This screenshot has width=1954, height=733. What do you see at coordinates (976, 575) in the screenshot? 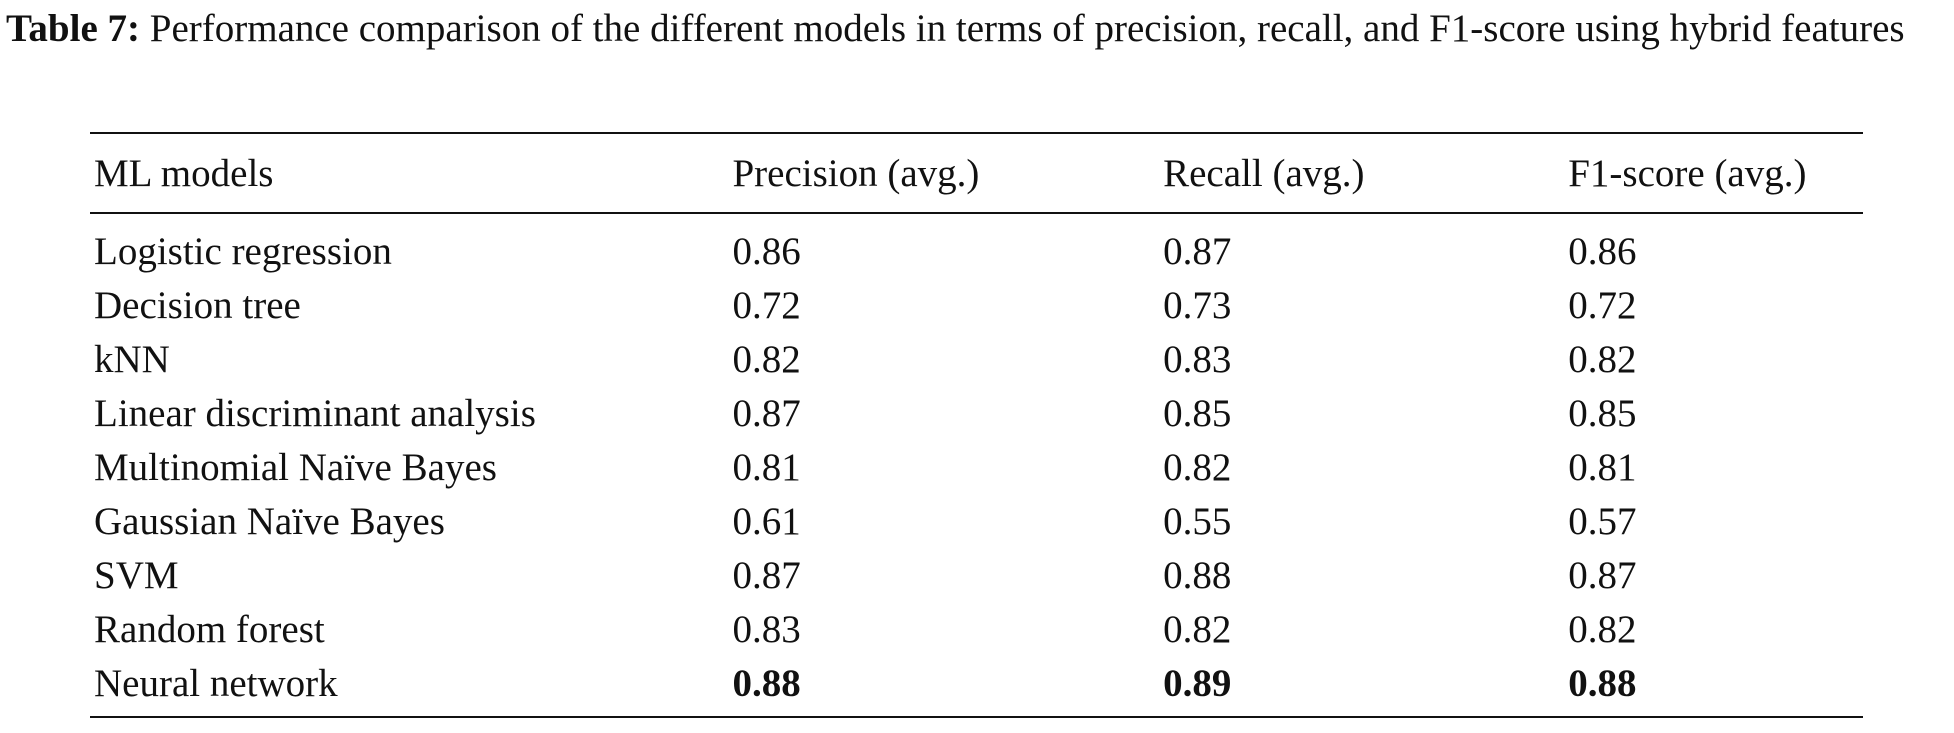
I see `table-row: SVM 0.87 0.88 0.87` at bounding box center [976, 575].